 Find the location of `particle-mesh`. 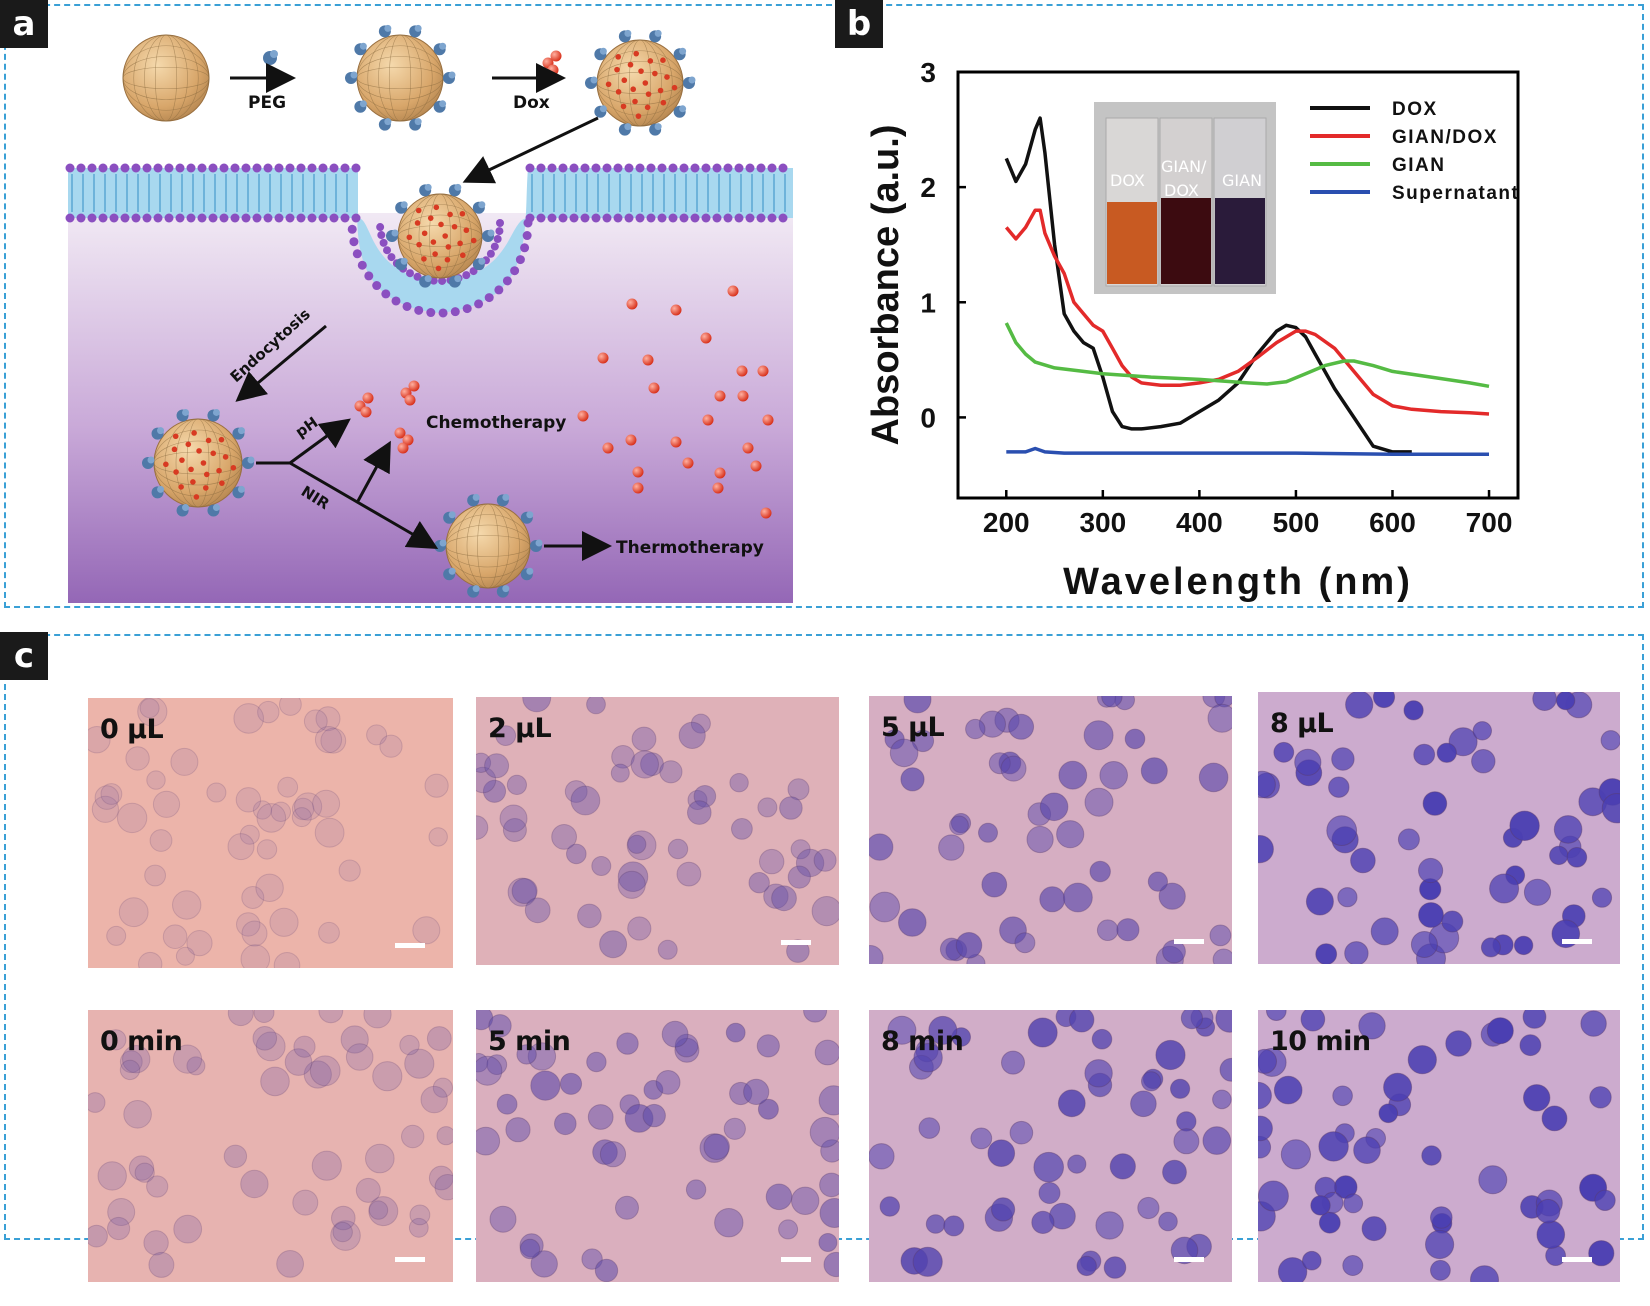

particle-mesh is located at coordinates (488, 546).